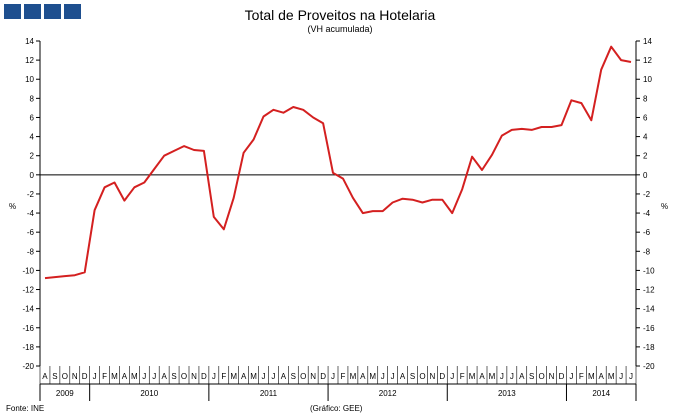  I want to click on ine-logo, so click(42, 11).